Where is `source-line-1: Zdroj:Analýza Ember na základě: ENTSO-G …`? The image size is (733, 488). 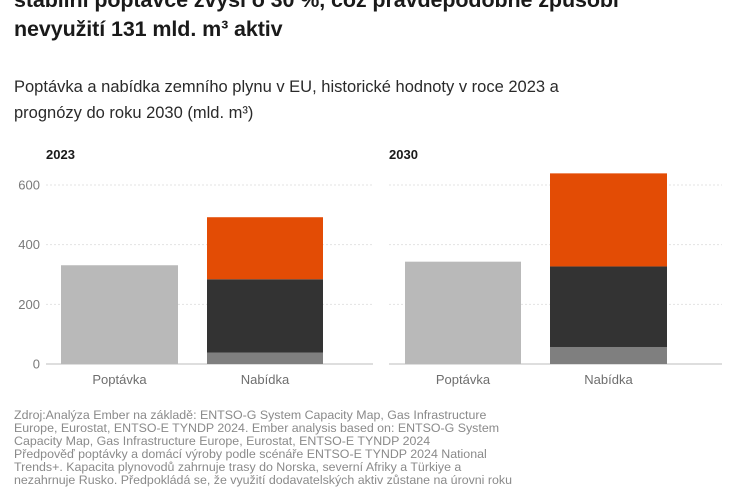 source-line-1: Zdroj:Analýza Ember na základě: ENTSO-G … is located at coordinates (250, 415).